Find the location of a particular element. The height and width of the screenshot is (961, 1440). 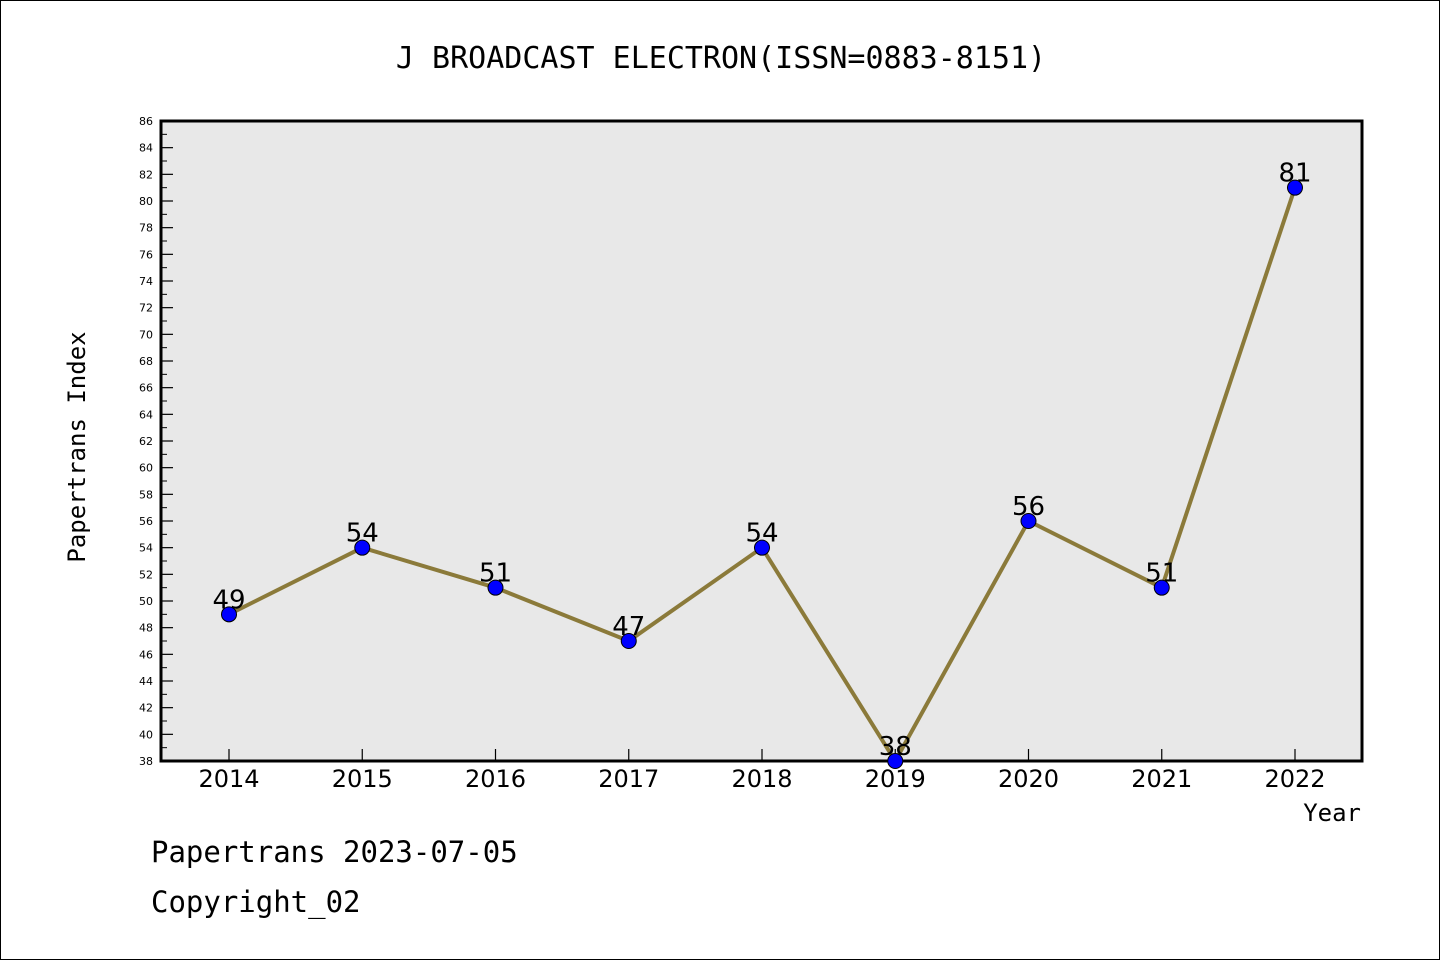

chart-title: J BROADCAST ELECTRON(ISSN=0883-8151) is located at coordinates (721, 58).